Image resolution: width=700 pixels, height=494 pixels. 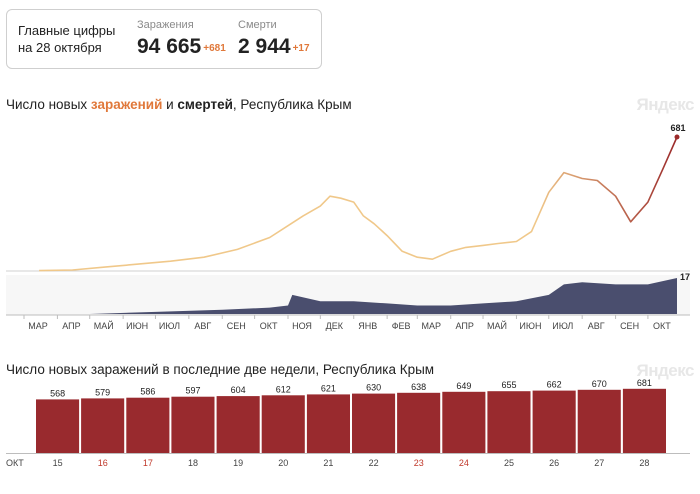 I want to click on deaths-last-label: 17, so click(x=685, y=277).